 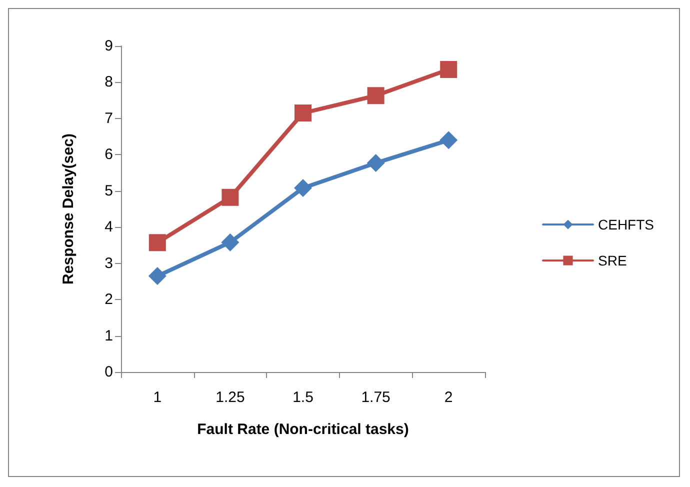 I want to click on x-tick-label: 1.5, so click(x=303, y=397).